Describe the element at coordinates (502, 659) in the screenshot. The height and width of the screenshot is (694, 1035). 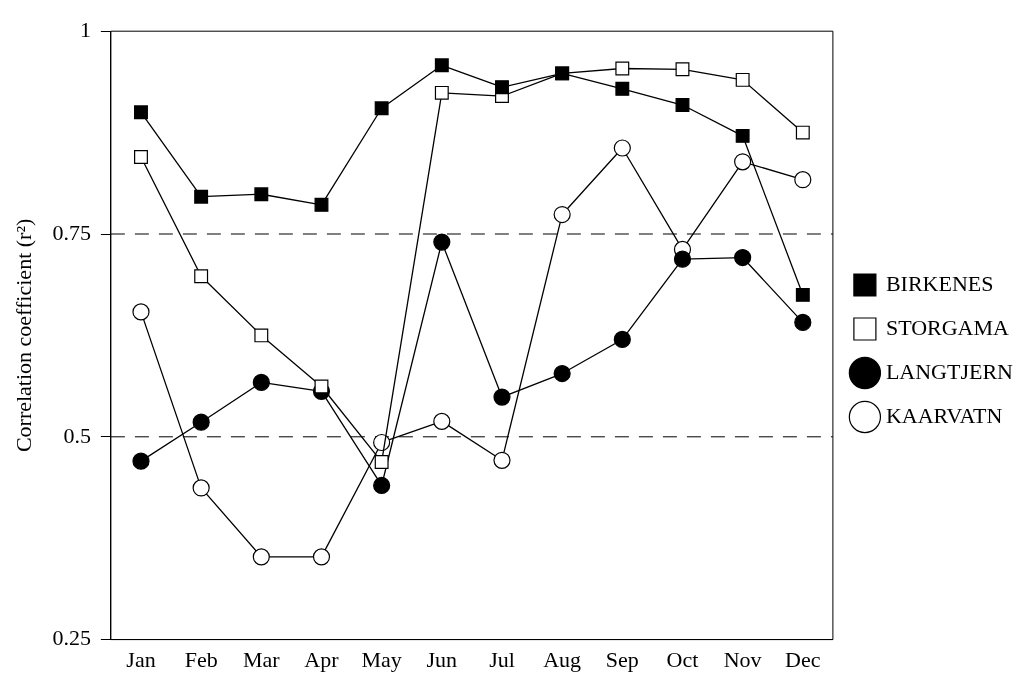
I see `x-tick-label: Jul` at that location.